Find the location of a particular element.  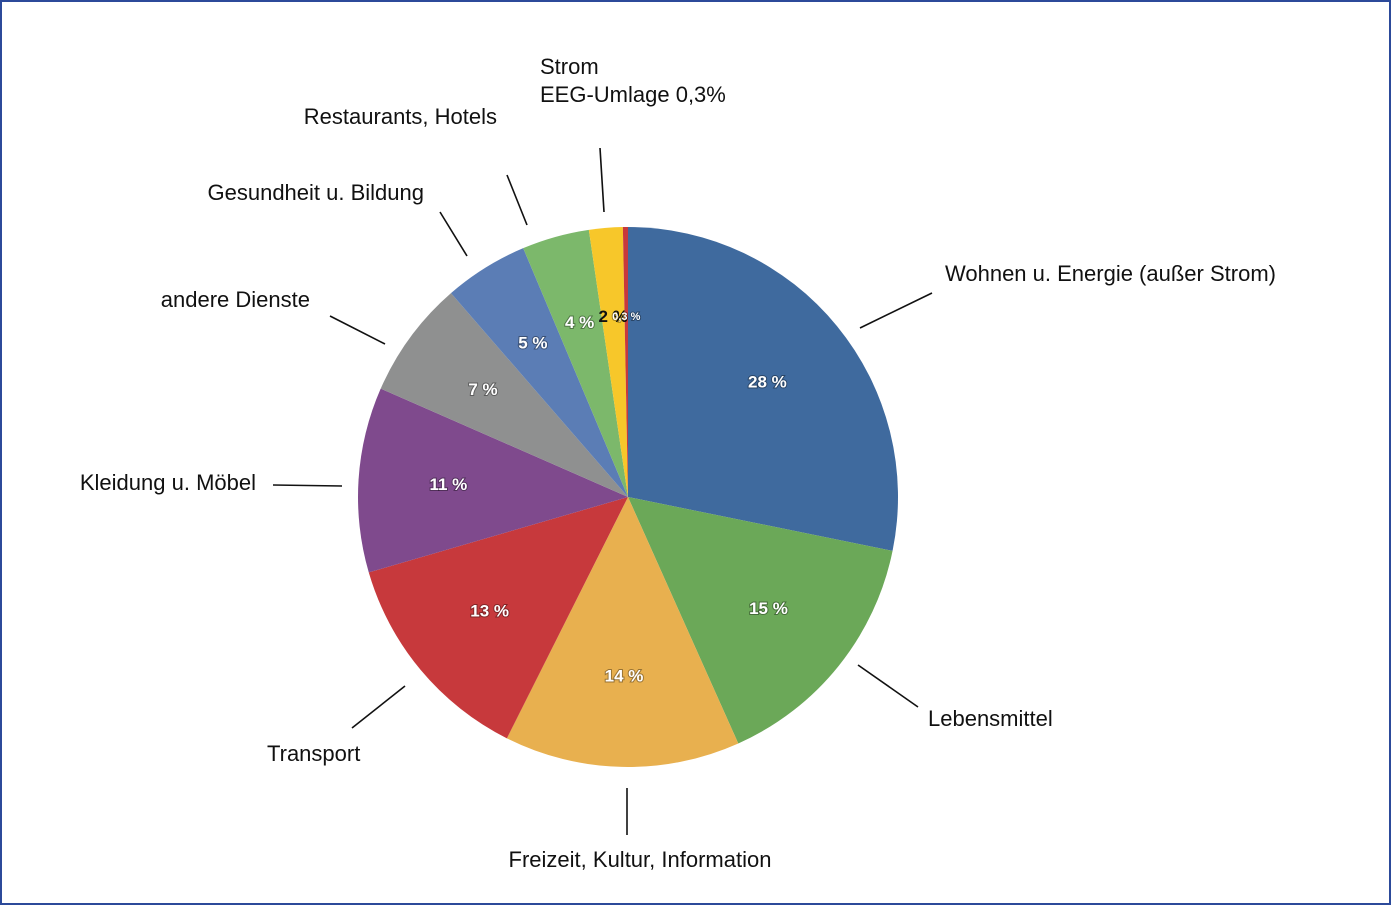

category-label: Strom is located at coordinates (569, 66).